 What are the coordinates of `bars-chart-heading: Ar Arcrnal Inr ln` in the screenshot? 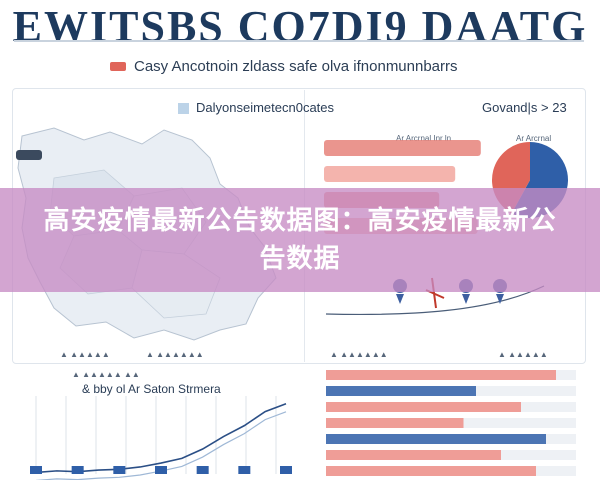 It's located at (424, 138).